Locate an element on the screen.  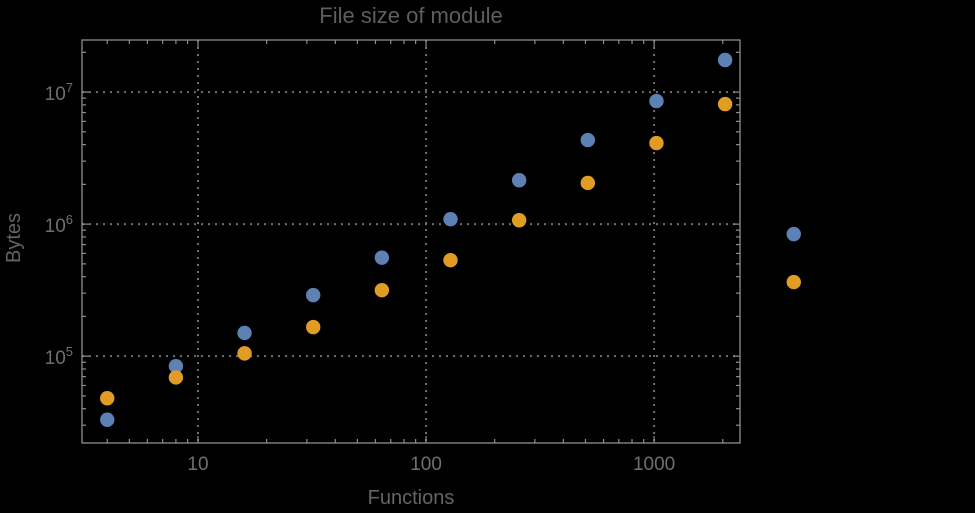
x-tick-label: 10 is located at coordinates (197, 464).